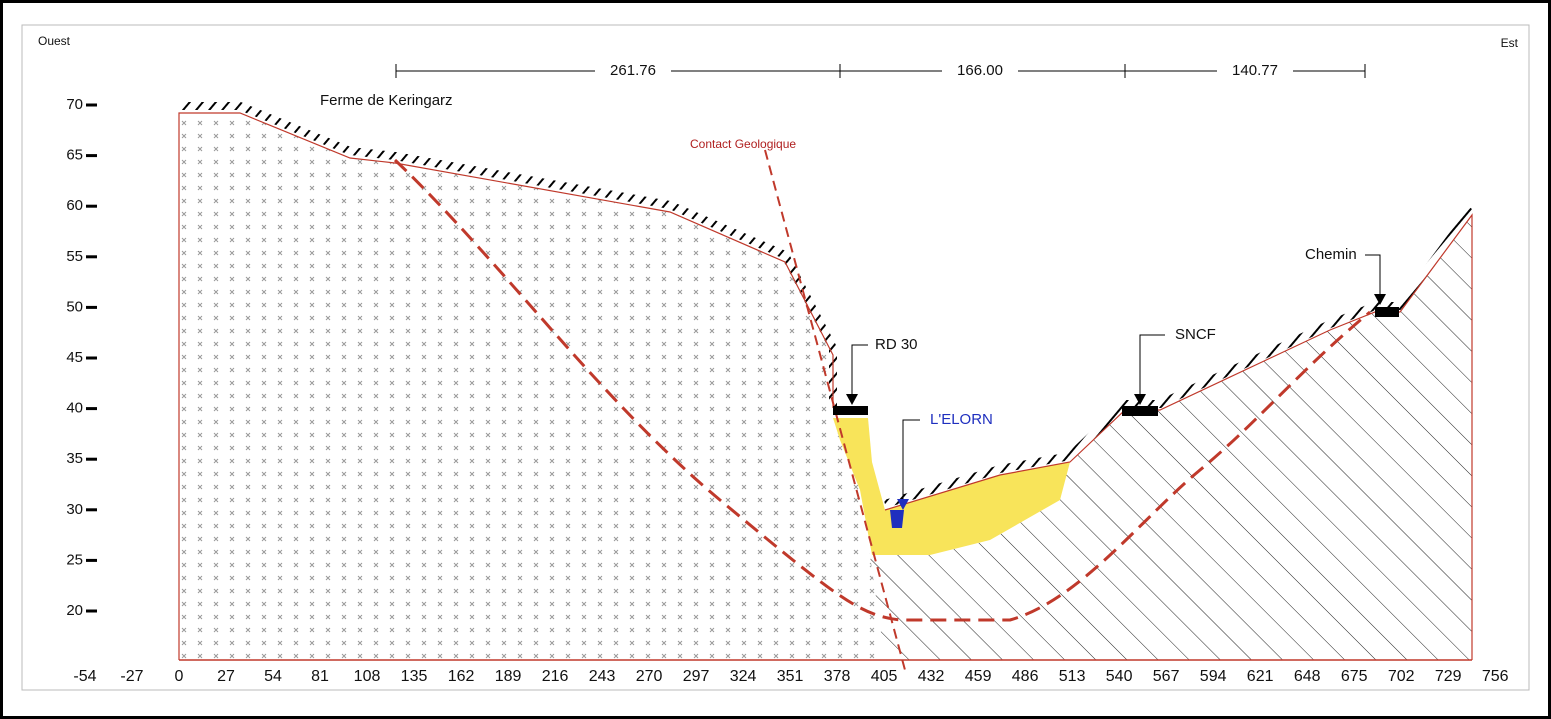  Describe the element at coordinates (1401, 676) in the screenshot. I see `x-tick-label: 702` at that location.